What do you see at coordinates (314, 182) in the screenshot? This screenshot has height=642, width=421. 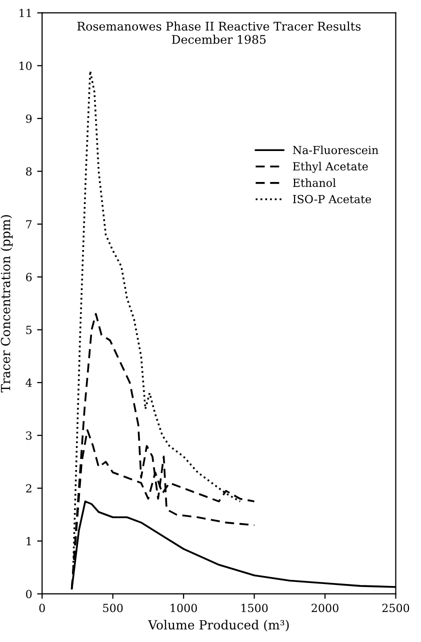 I see `legend-label: Ethanol` at bounding box center [314, 182].